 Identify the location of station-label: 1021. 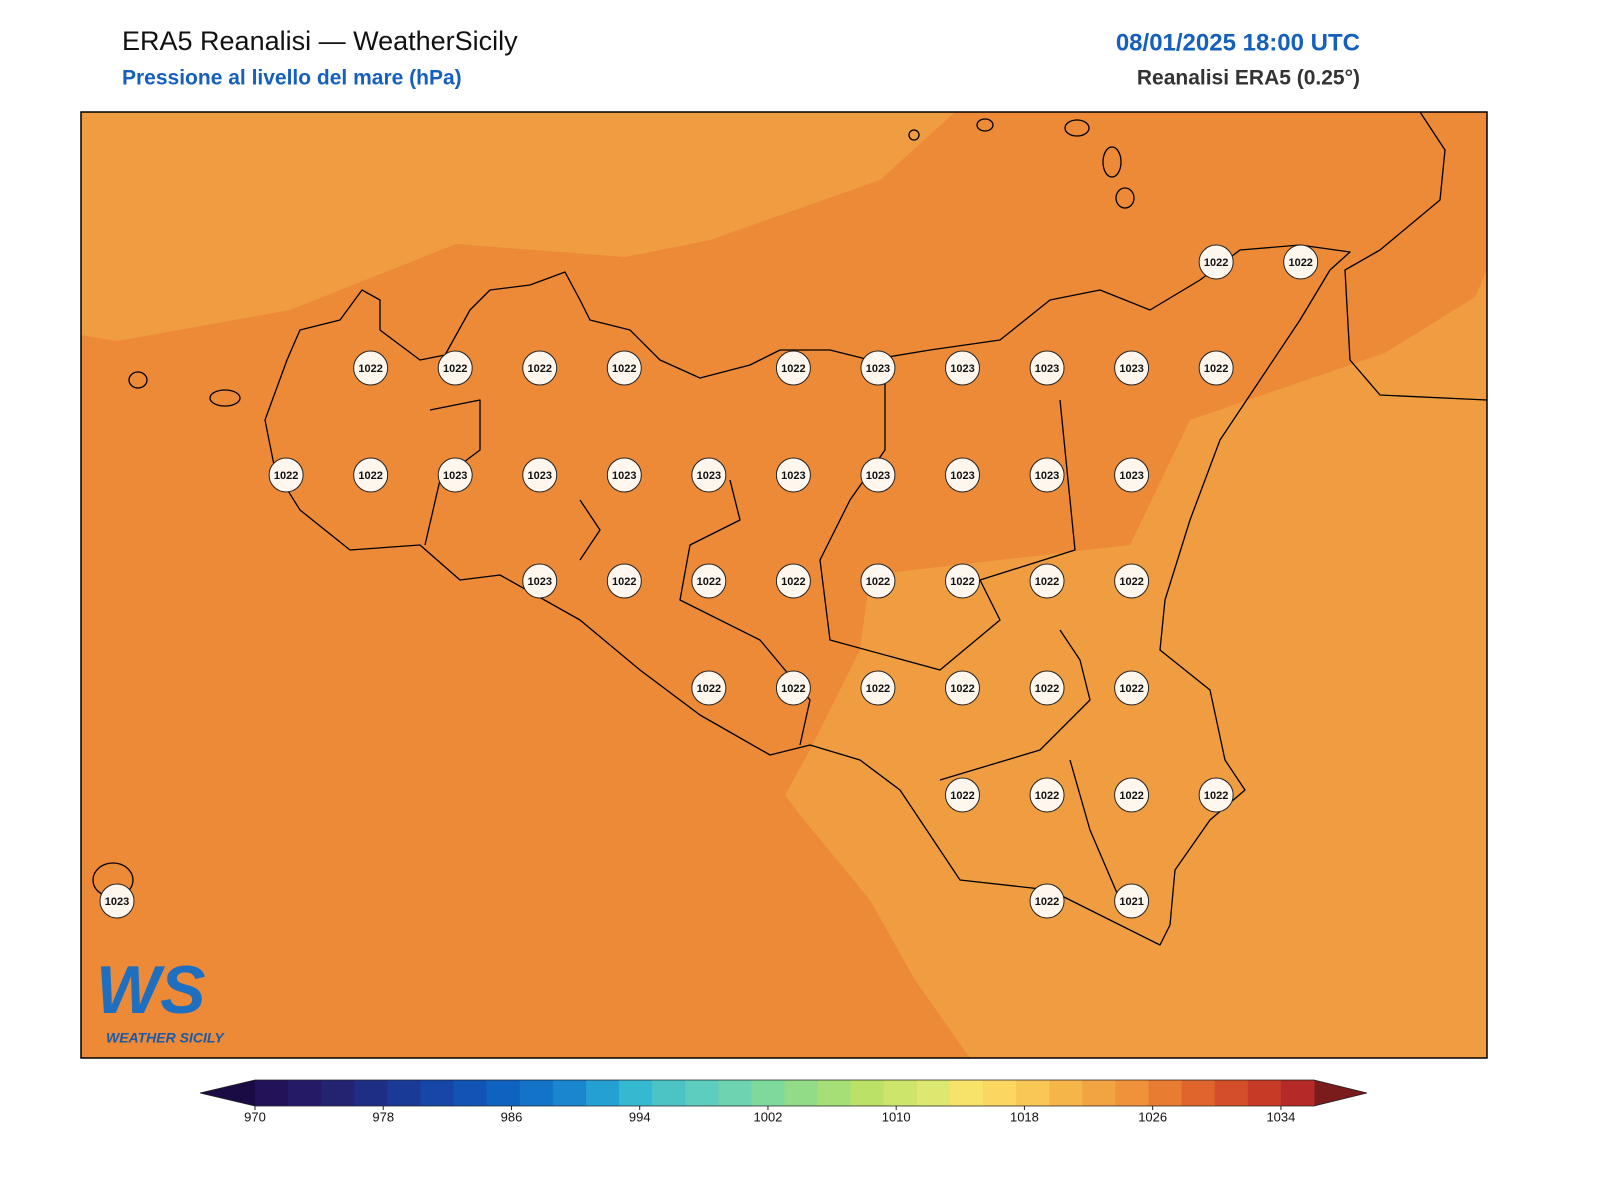
(1131, 902).